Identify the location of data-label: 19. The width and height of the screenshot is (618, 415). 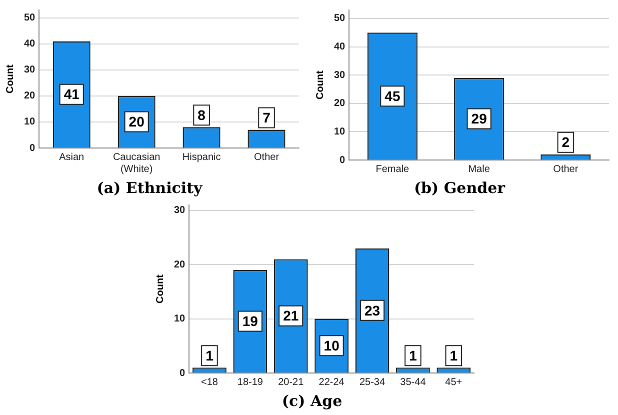
(250, 321).